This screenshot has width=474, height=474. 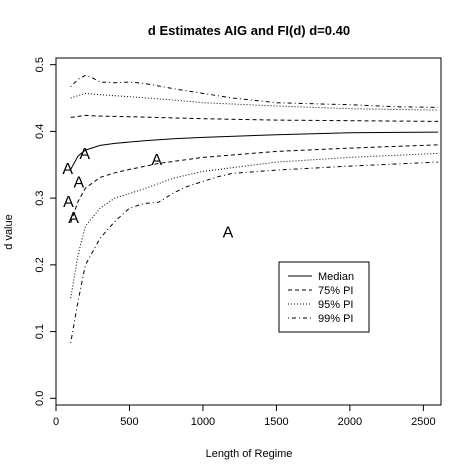 I want to click on y-tick-label: 0.2, so click(x=40, y=264).